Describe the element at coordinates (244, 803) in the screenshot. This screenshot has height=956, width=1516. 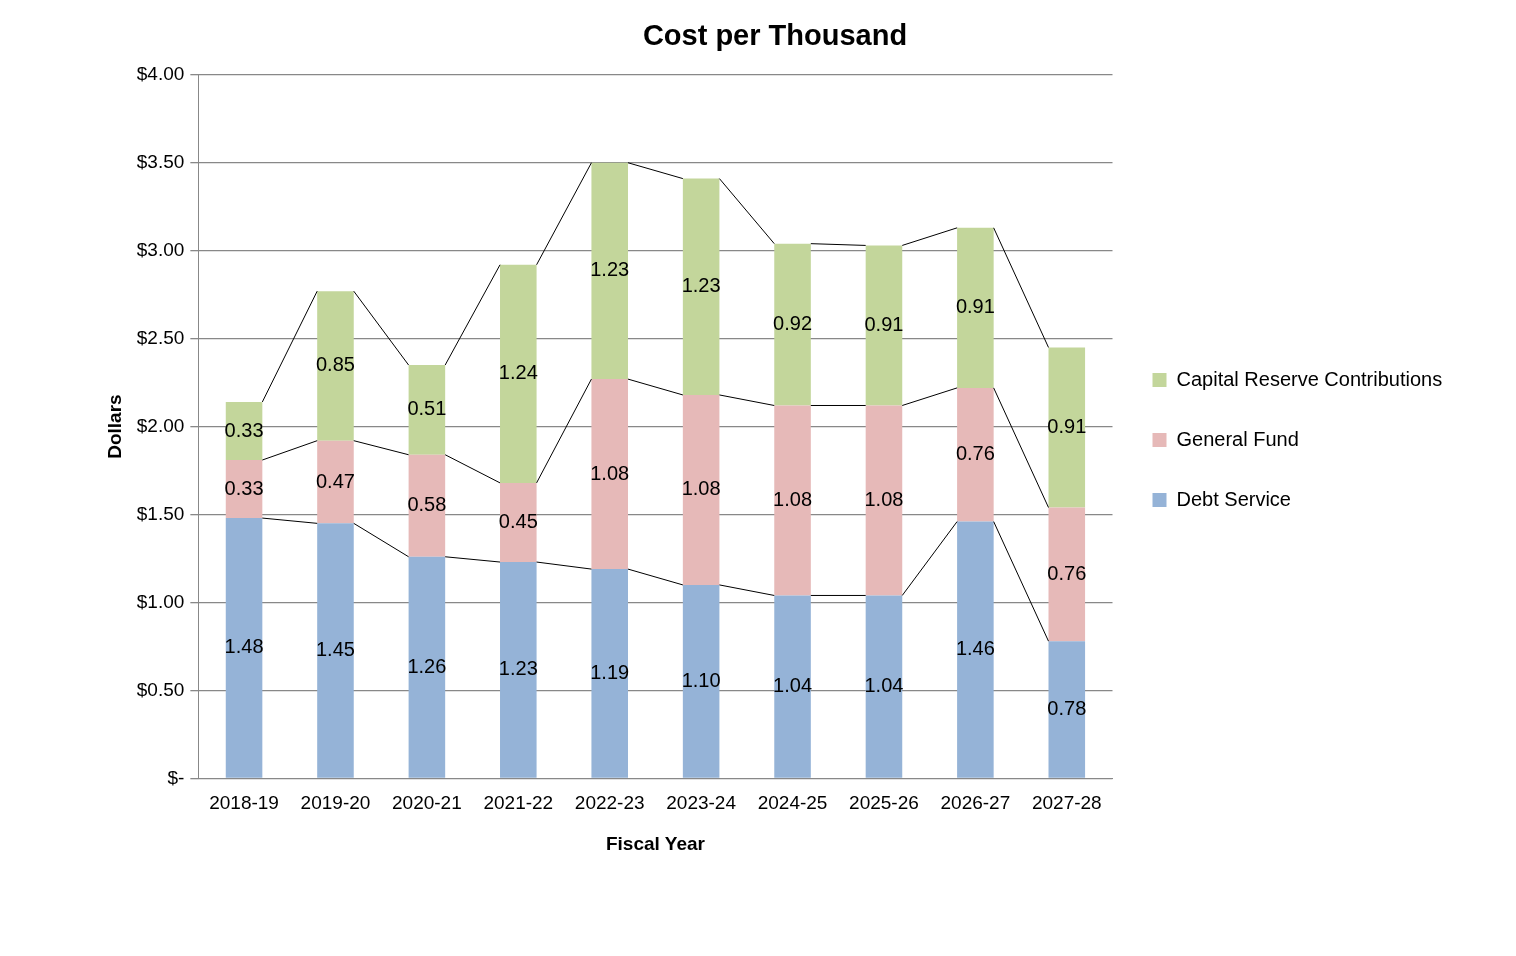
I see `x-tick-label: 2018-19` at that location.